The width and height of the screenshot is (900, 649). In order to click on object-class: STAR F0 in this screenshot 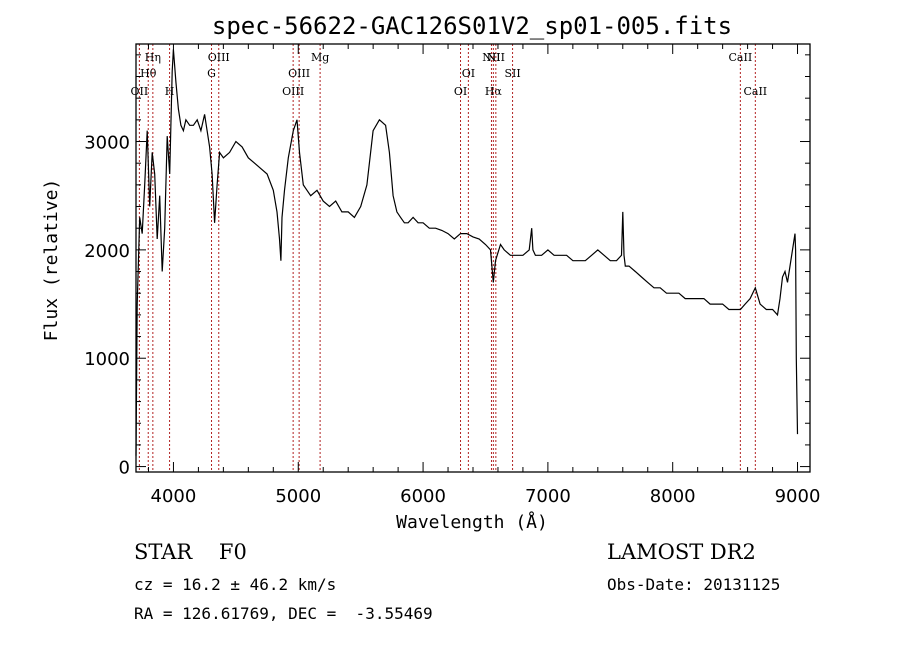, I will do `click(190, 552)`.